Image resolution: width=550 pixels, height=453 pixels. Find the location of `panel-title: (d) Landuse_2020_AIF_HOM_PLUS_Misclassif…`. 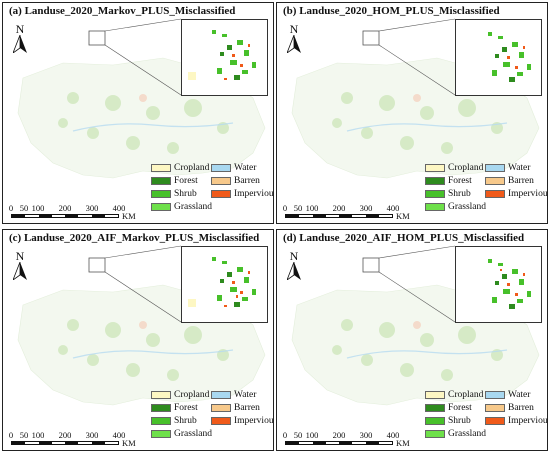

panel-title: (d) Landuse_2020_AIF_HOM_PLUS_Misclassif… is located at coordinates (404, 238).